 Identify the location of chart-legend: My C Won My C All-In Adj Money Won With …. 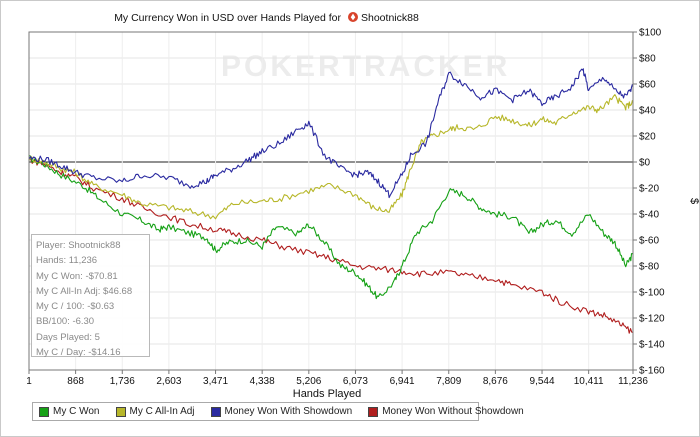
(278, 411).